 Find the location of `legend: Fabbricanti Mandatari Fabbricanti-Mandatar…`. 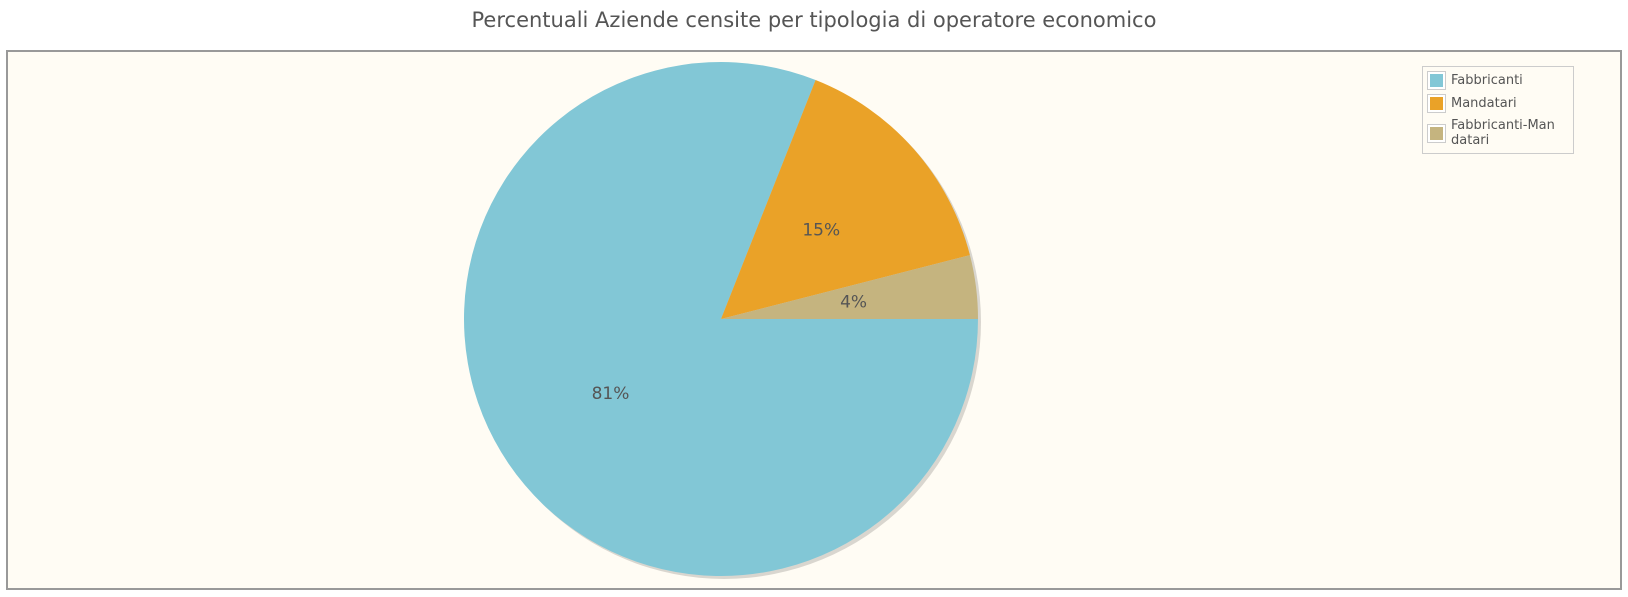

legend: Fabbricanti Mandatari Fabbricanti-Mandatar… is located at coordinates (1498, 110).